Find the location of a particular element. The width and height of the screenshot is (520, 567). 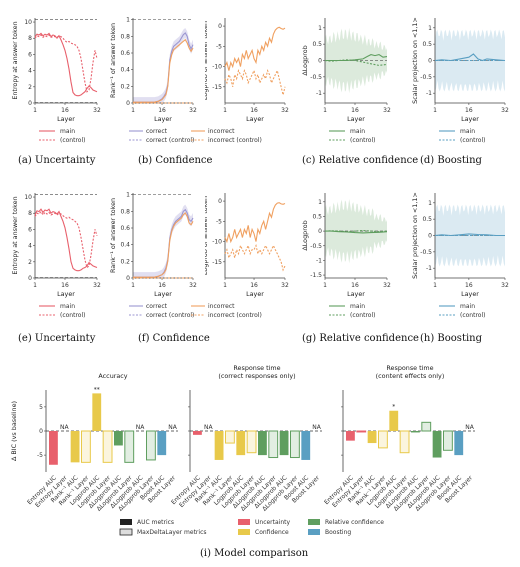

y-tick-label: 8 is located at coordinates (30, 38).